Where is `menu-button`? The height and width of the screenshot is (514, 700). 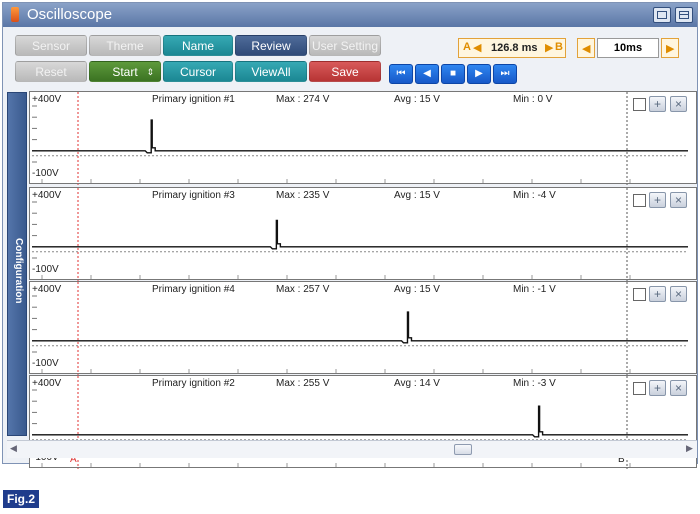
menu-button is located at coordinates (684, 15).